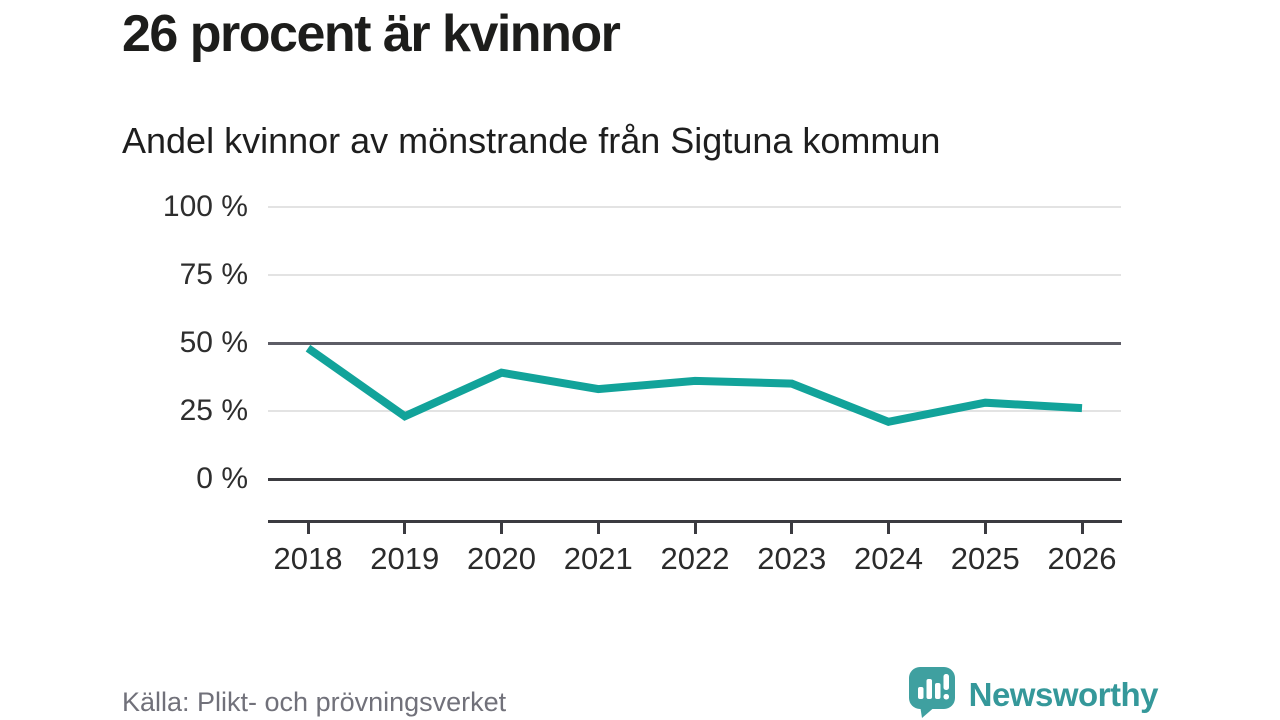 The height and width of the screenshot is (720, 1280). What do you see at coordinates (1082, 558) in the screenshot?
I see `x-axis-label-2026: 2026` at bounding box center [1082, 558].